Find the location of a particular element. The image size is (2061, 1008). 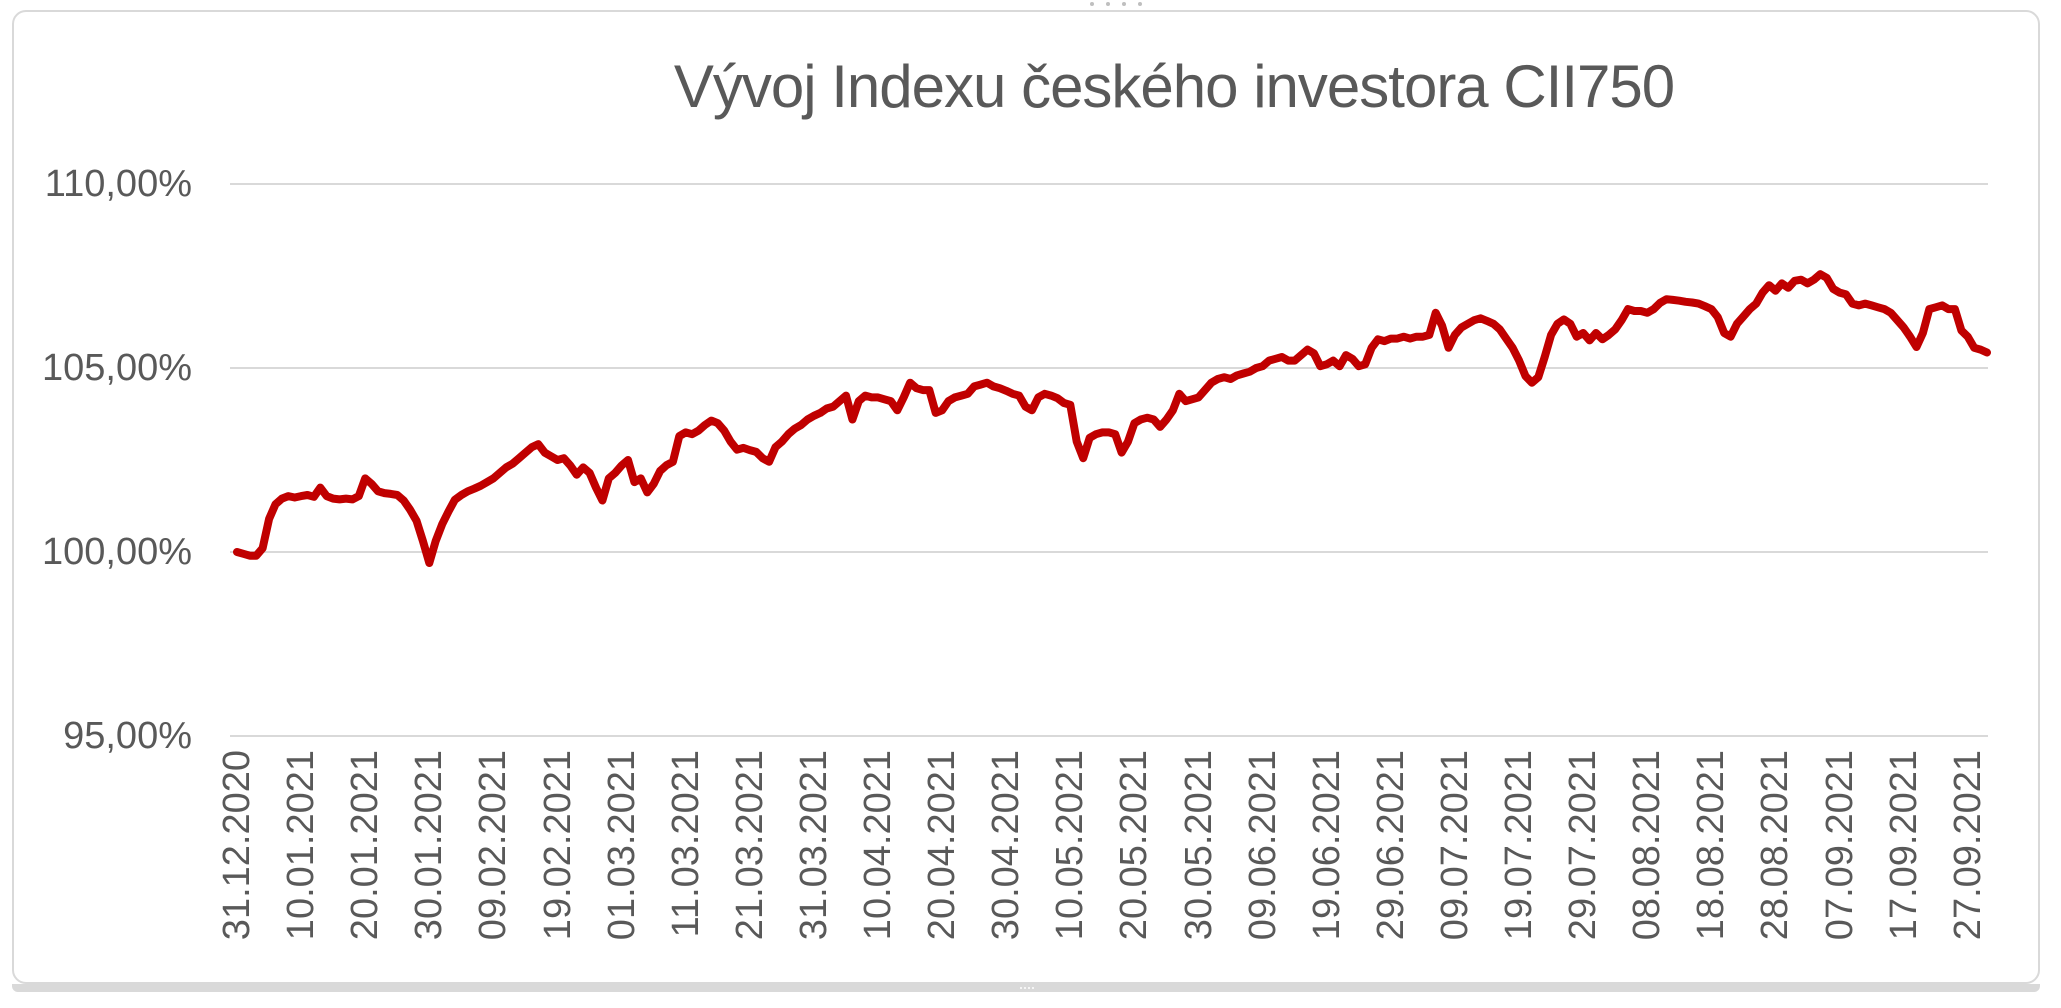

x-tick-label: 31.12.2020 is located at coordinates (237, 845).